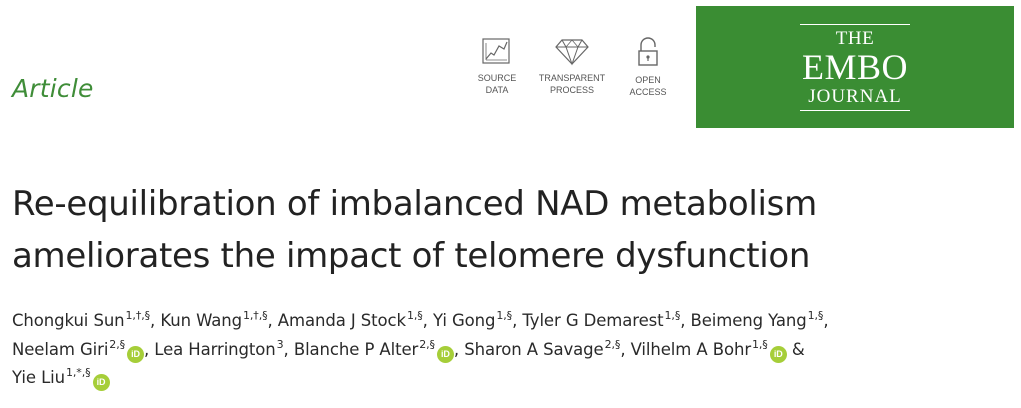 The height and width of the screenshot is (408, 1021). I want to click on author: Vilhelm A Bohr1,§iD, so click(708, 350).